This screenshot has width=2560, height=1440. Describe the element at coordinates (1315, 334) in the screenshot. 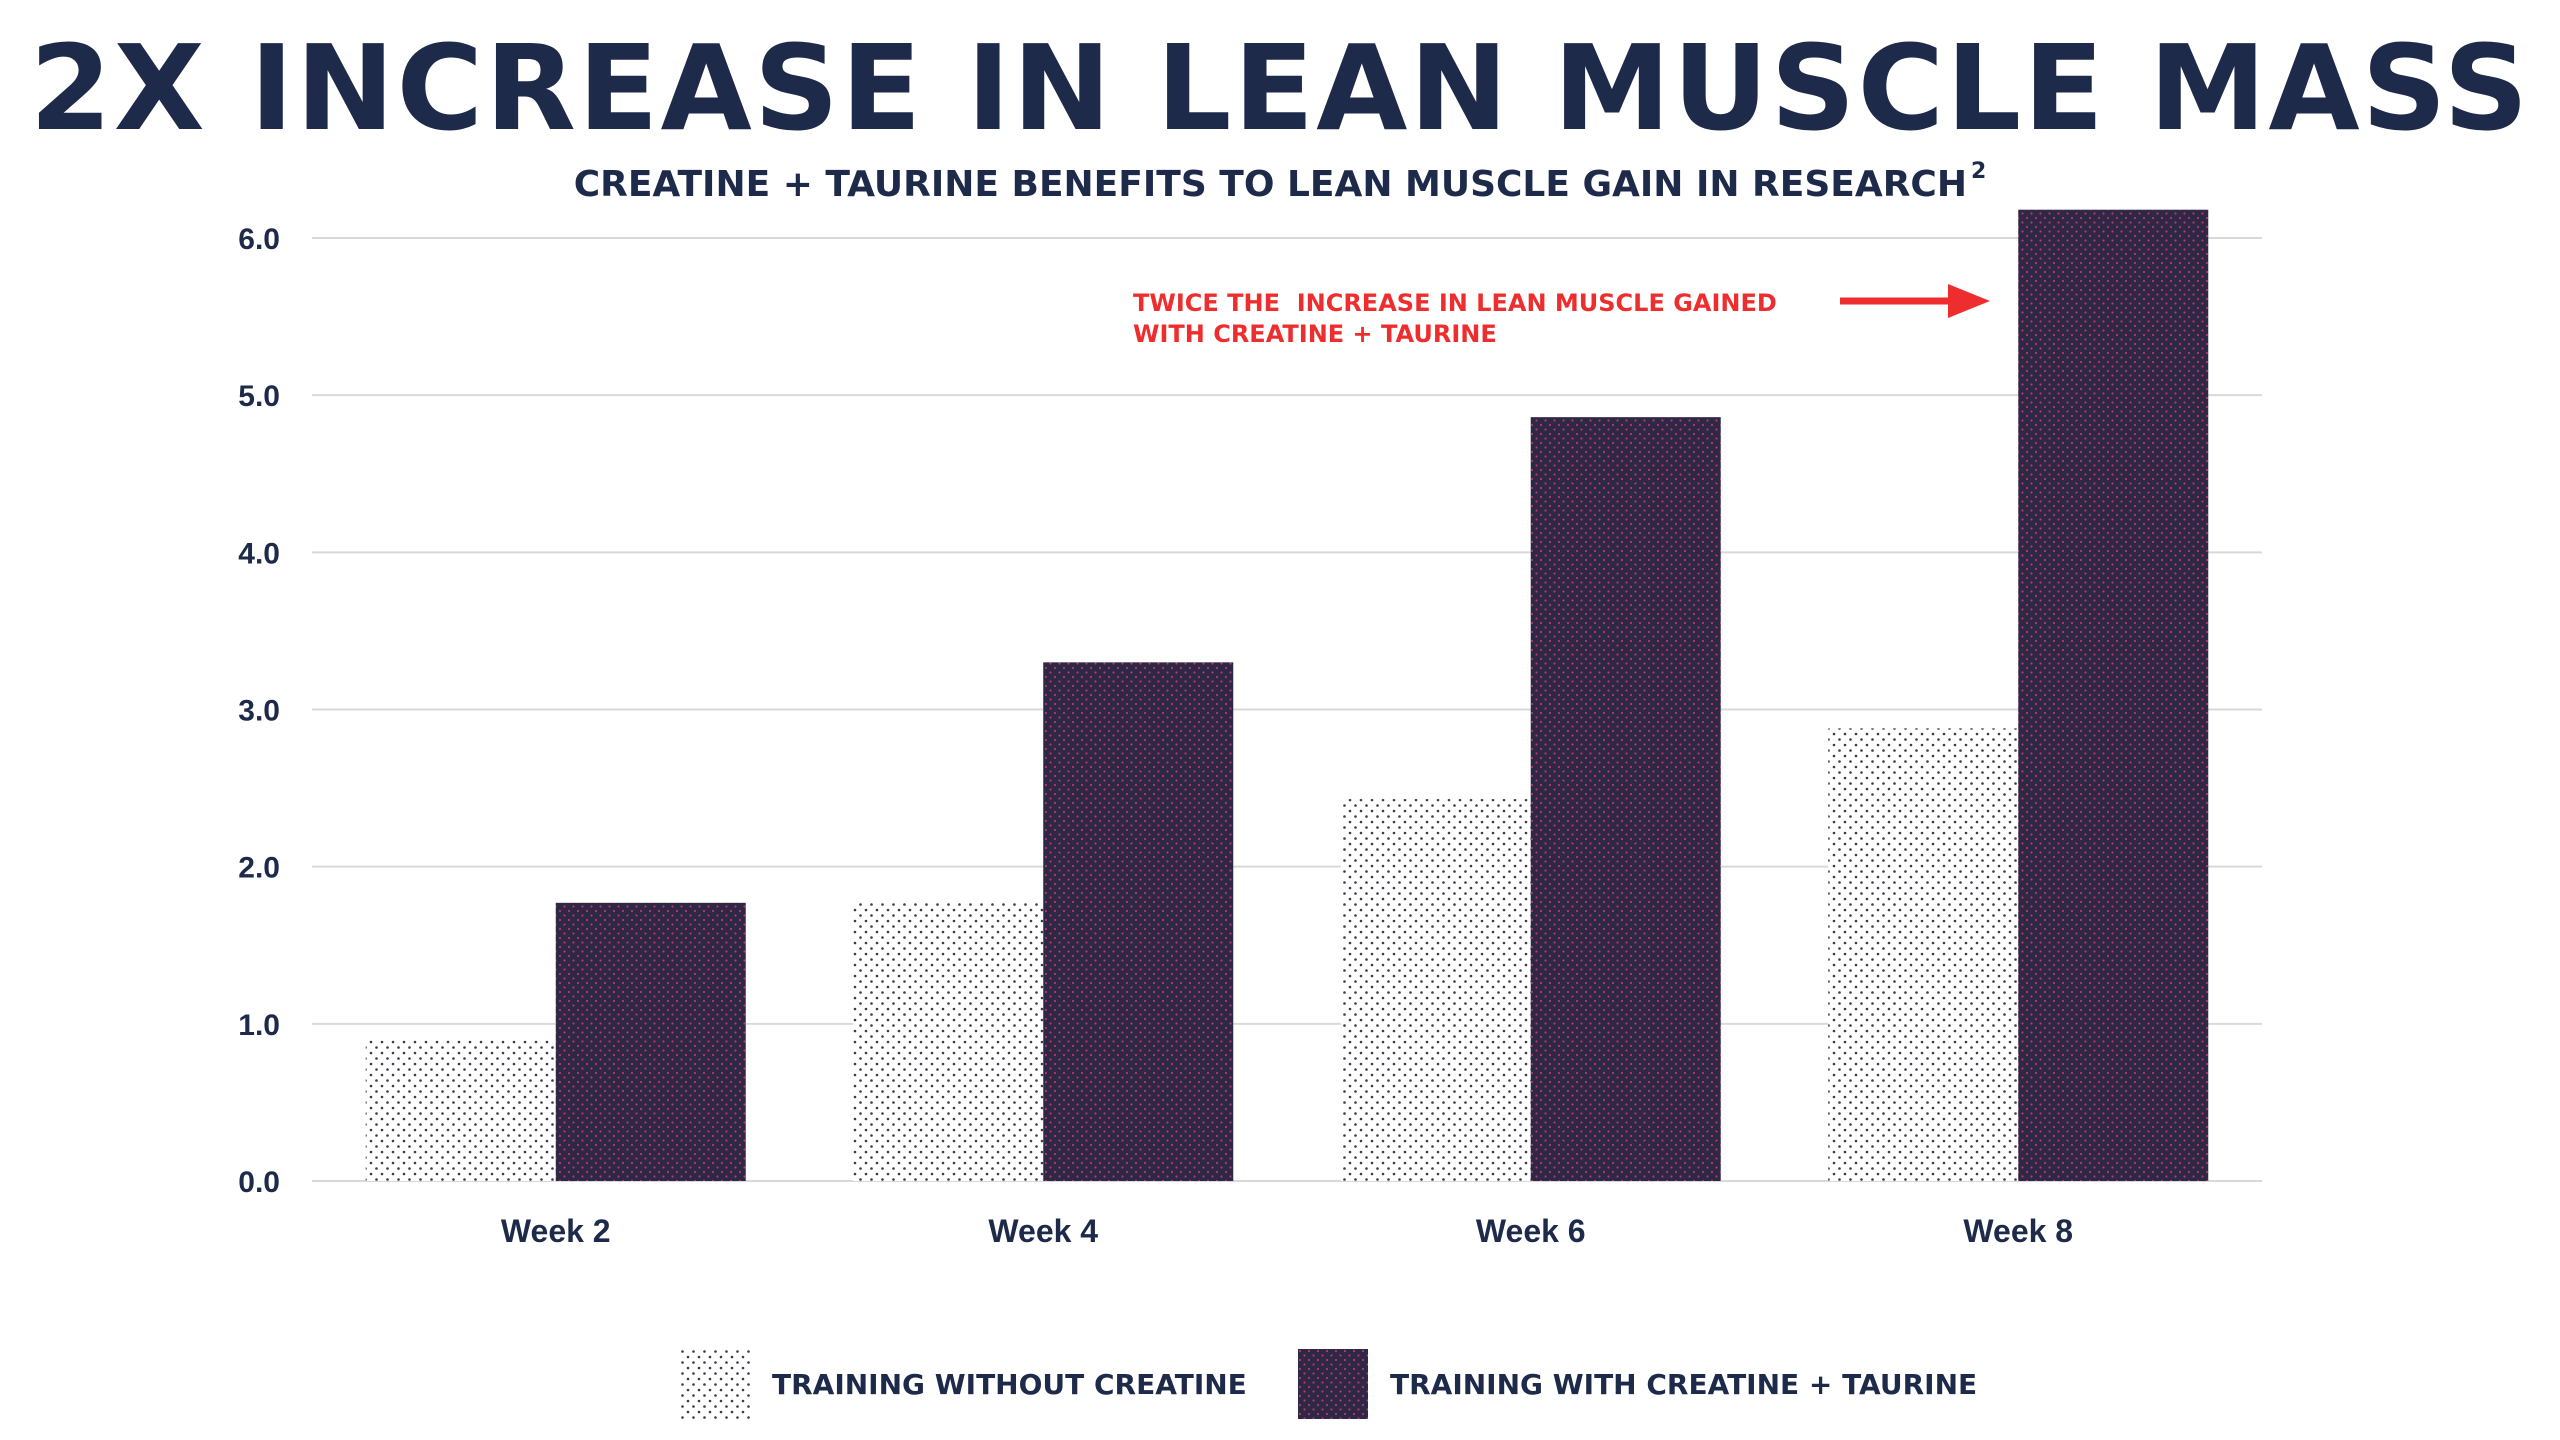

I see `annotation-text-line: WITH CREATINE + TAURINE` at that location.